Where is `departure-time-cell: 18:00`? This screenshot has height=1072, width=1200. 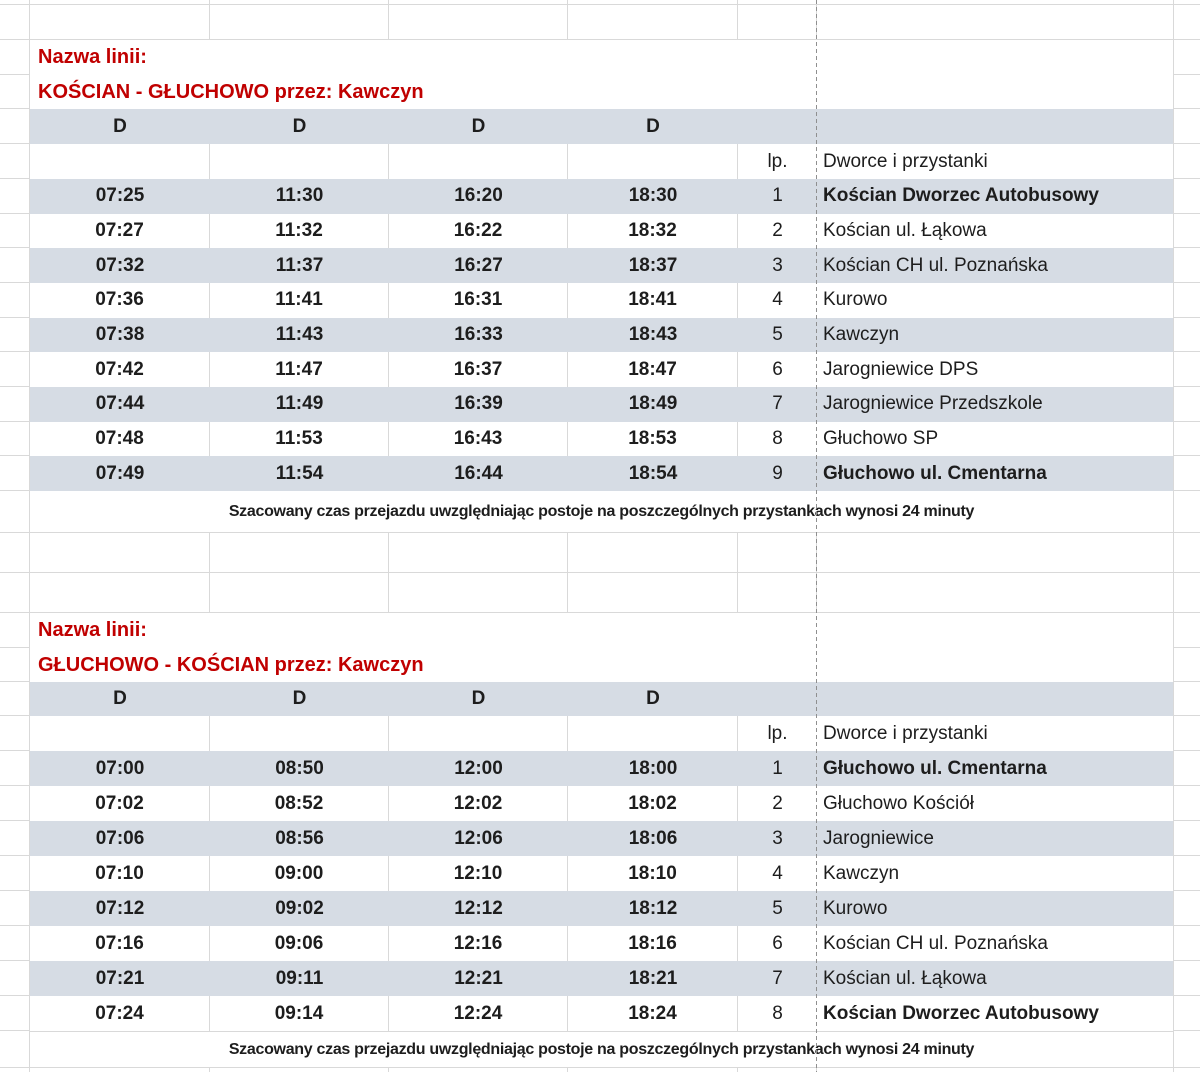
departure-time-cell: 18:00 is located at coordinates (653, 768).